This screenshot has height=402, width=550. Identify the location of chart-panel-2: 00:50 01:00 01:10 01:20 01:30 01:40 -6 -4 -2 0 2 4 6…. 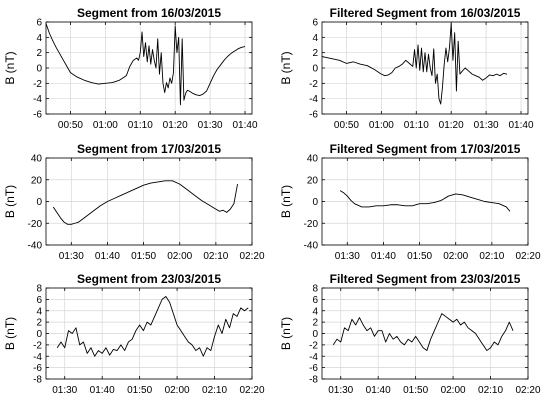
(406, 68).